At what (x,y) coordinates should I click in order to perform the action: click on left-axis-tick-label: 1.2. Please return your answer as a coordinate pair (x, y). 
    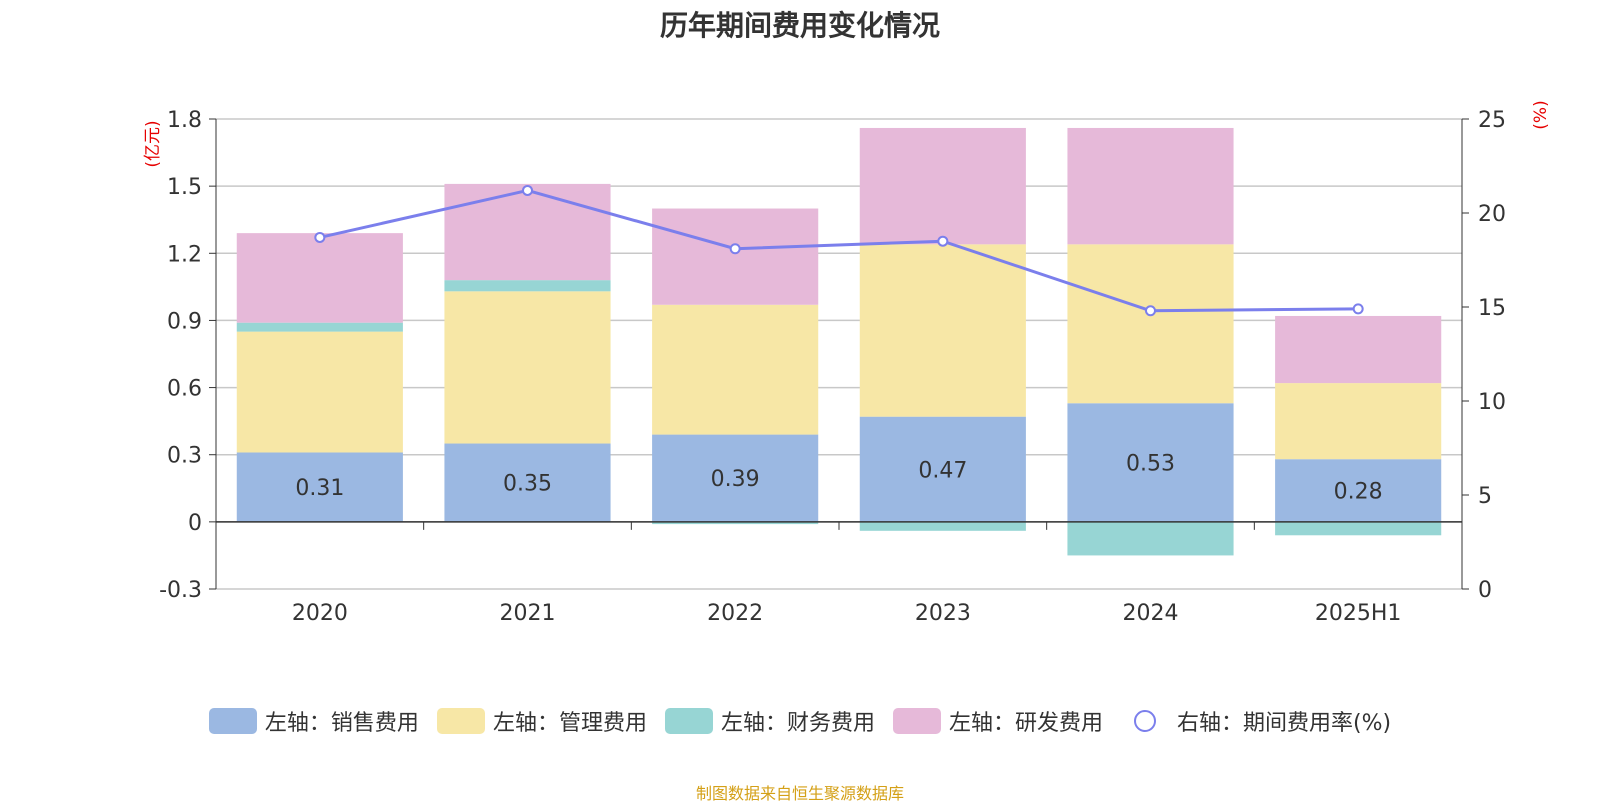
    Looking at the image, I should click on (184, 254).